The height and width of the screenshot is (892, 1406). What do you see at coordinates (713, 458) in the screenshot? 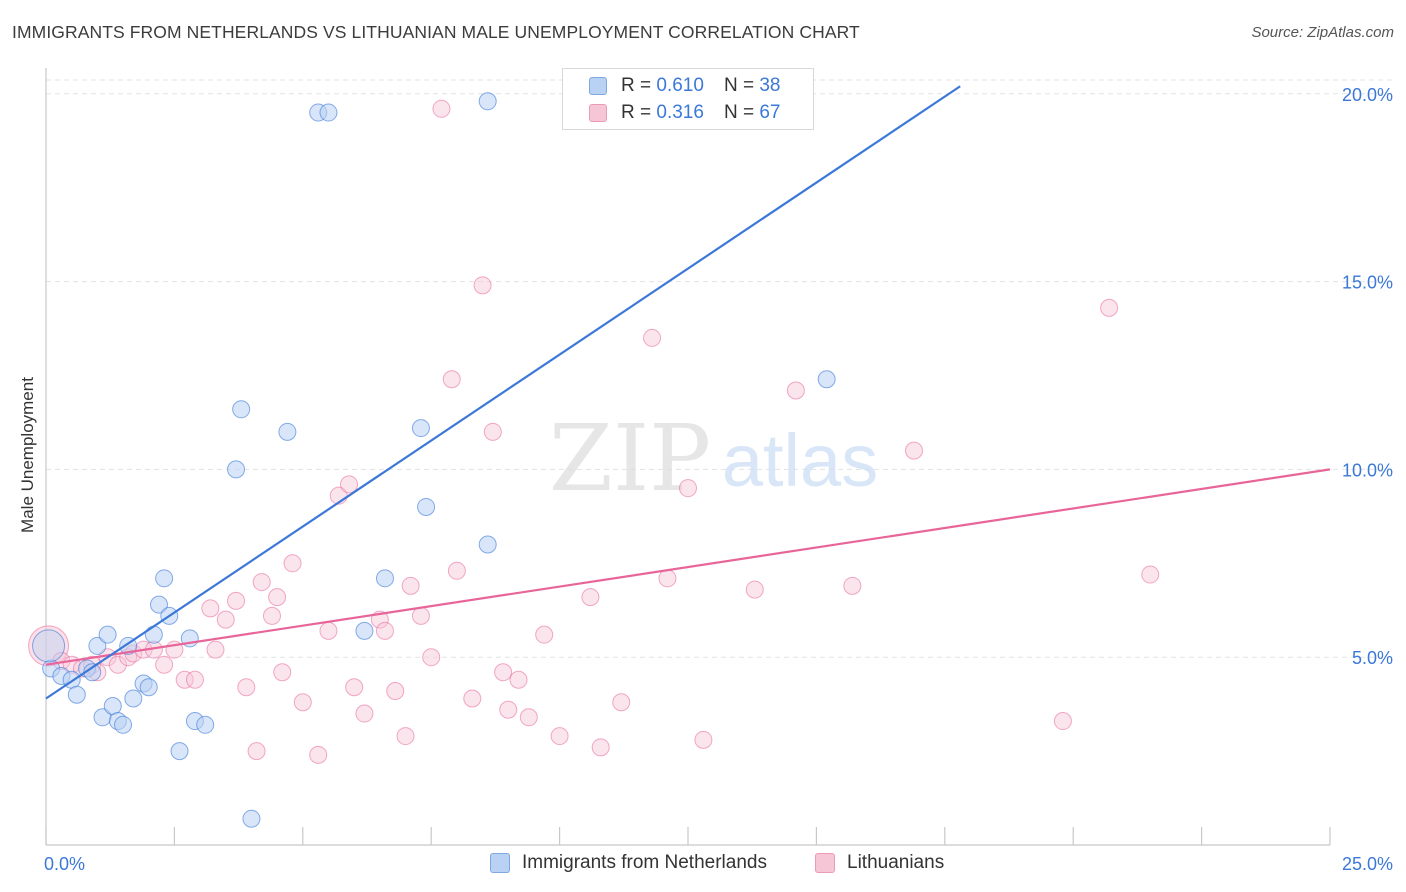
I see `watermark: ZIP atlas` at bounding box center [713, 458].